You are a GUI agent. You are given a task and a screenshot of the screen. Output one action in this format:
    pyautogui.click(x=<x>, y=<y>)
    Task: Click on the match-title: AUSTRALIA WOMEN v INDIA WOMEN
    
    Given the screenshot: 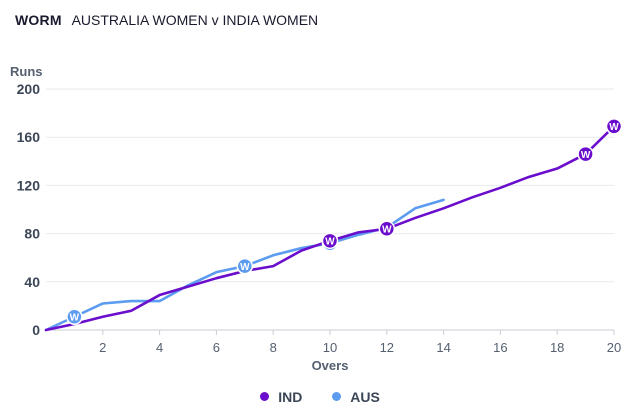 What is the action you would take?
    pyautogui.click(x=195, y=20)
    